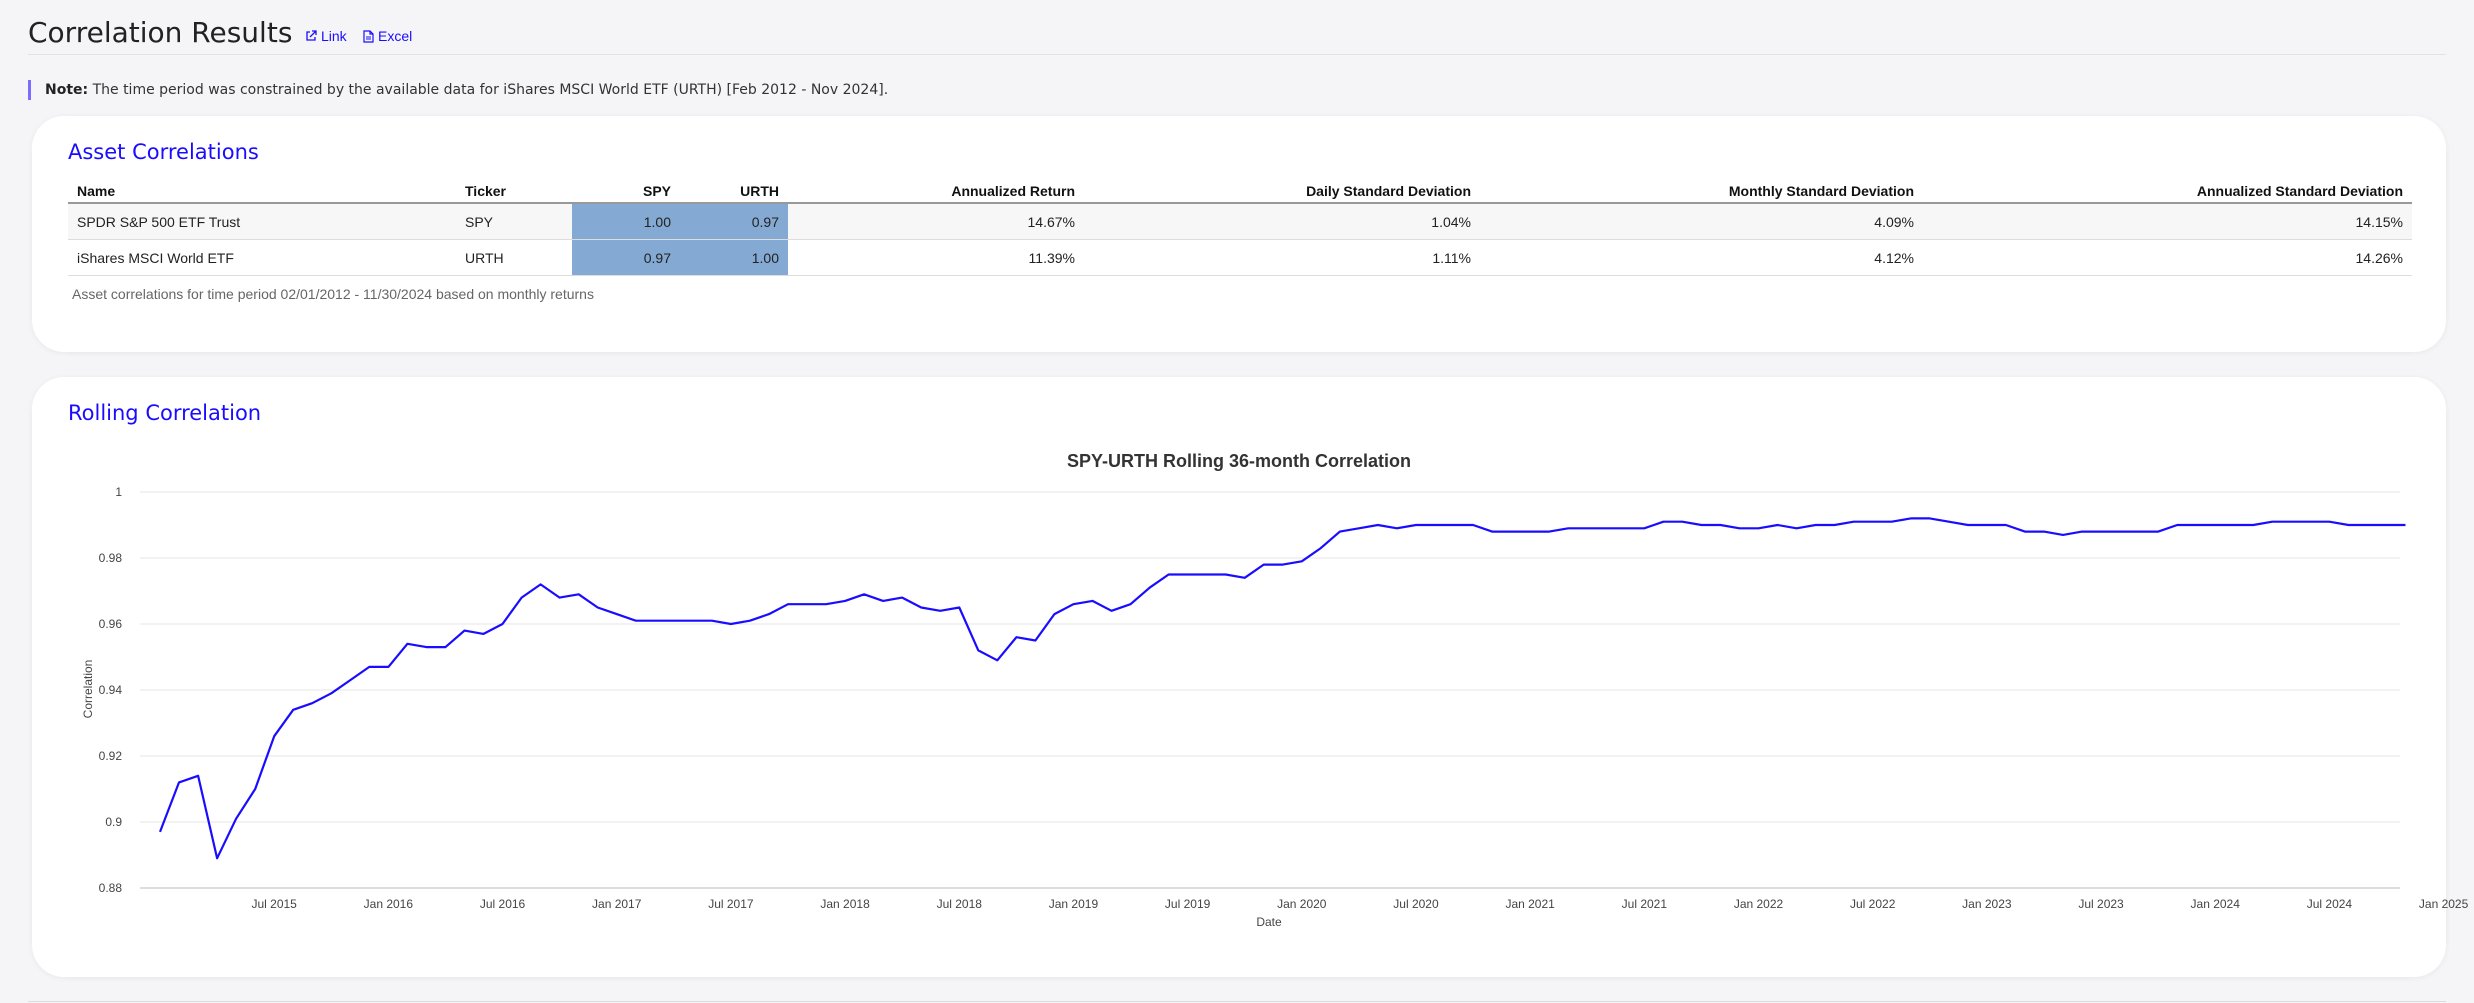 The image size is (2474, 1003). Describe the element at coordinates (111, 756) in the screenshot. I see `y-tick-label: 0.92` at that location.